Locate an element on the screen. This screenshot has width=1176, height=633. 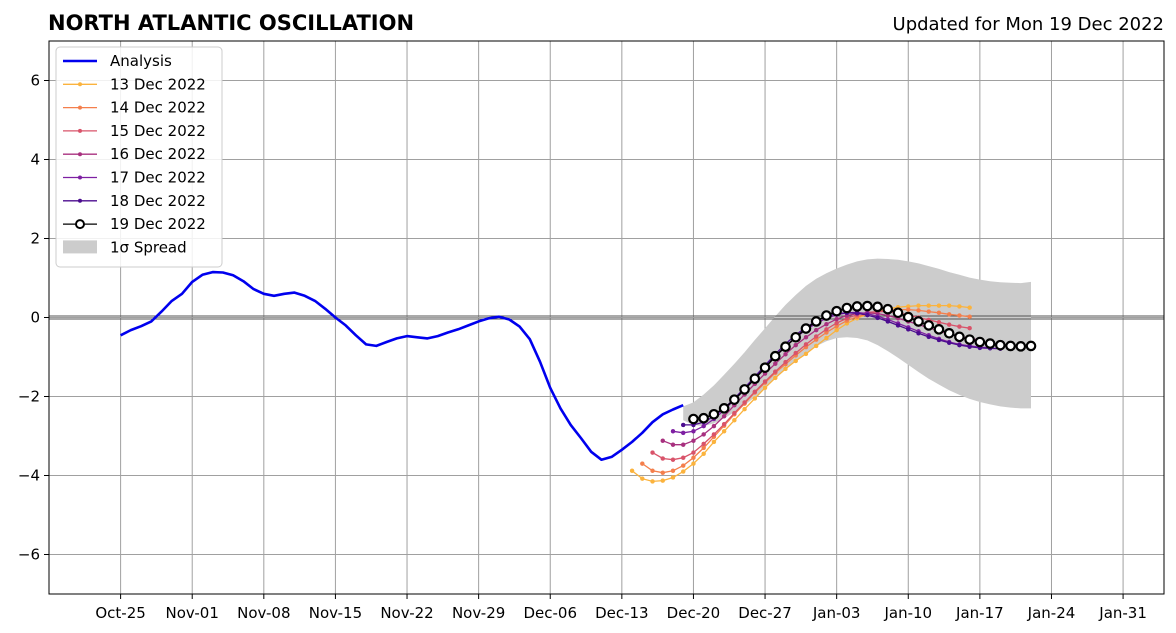
legend-entry: Analysis is located at coordinates (117, 61).